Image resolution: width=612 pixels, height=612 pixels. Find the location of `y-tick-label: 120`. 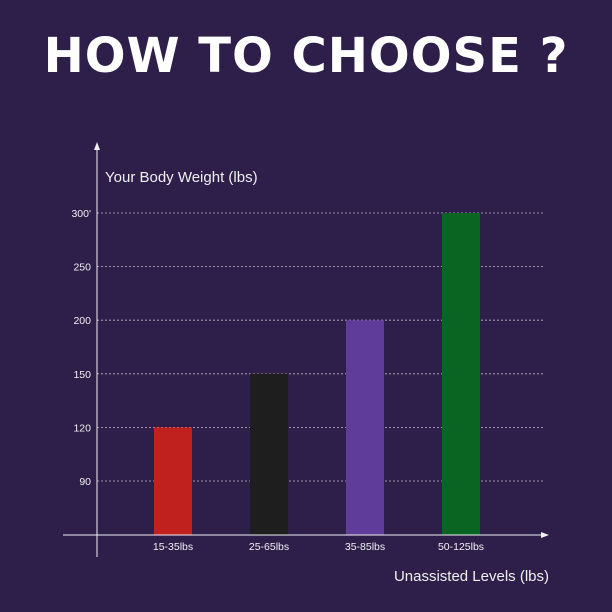

y-tick-label: 120 is located at coordinates (82, 428).